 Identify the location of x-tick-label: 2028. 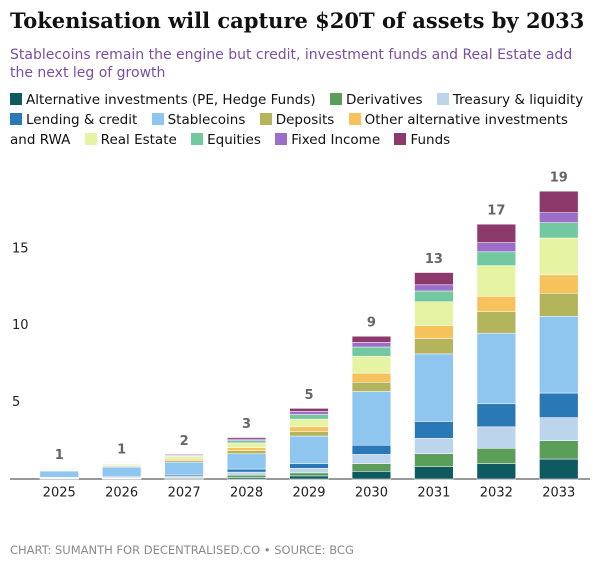
(246, 493).